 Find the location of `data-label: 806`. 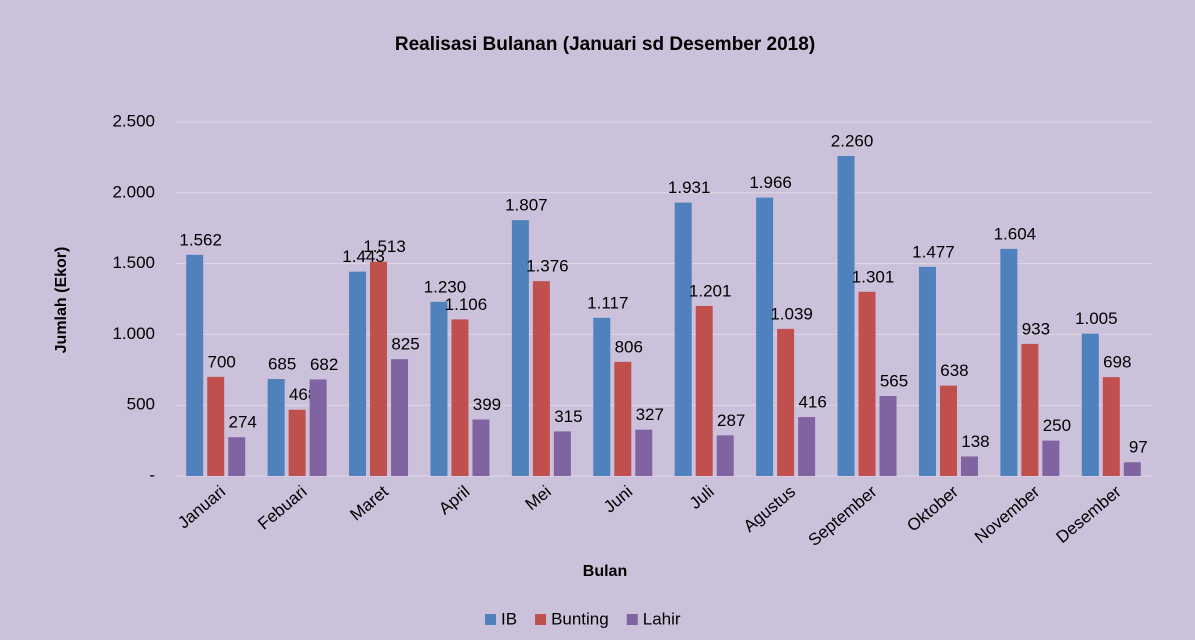

data-label: 806 is located at coordinates (629, 346).